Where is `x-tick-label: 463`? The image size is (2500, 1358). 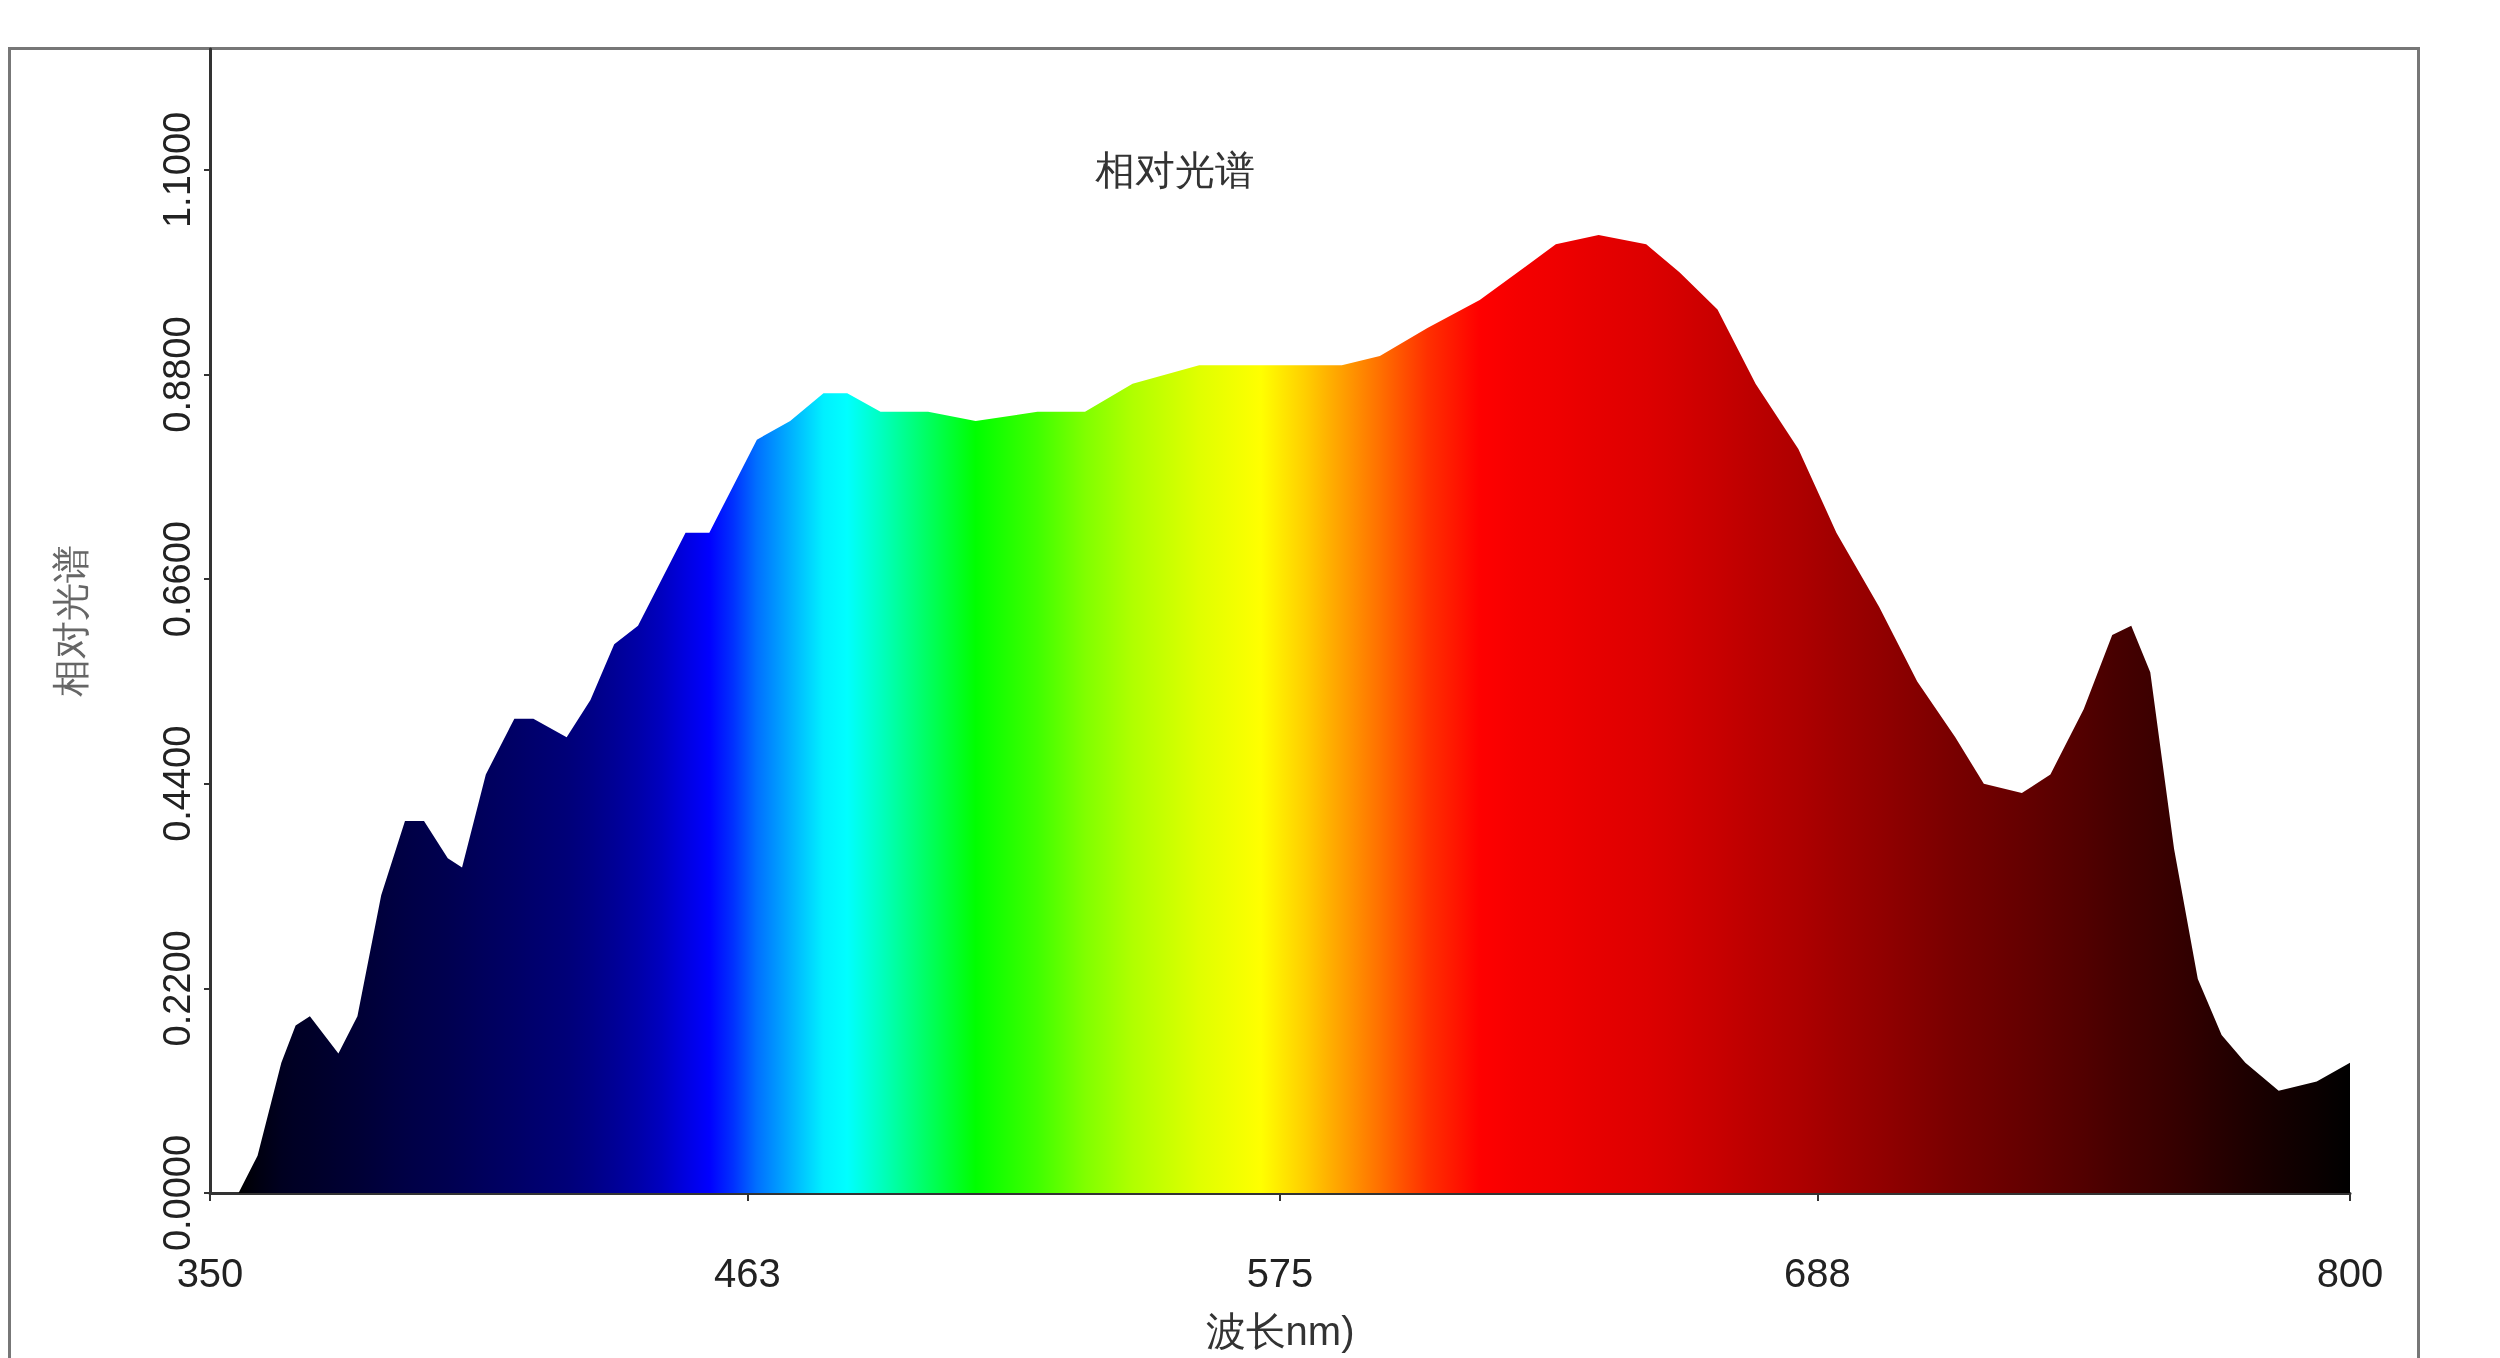
x-tick-label: 463 is located at coordinates (747, 1273).